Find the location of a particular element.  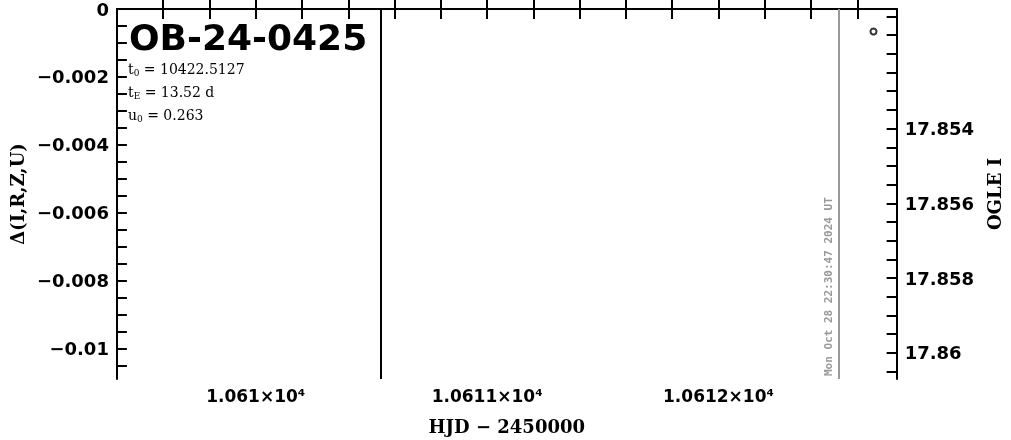

y2-tick-label: 17.86 is located at coordinates (933, 353).